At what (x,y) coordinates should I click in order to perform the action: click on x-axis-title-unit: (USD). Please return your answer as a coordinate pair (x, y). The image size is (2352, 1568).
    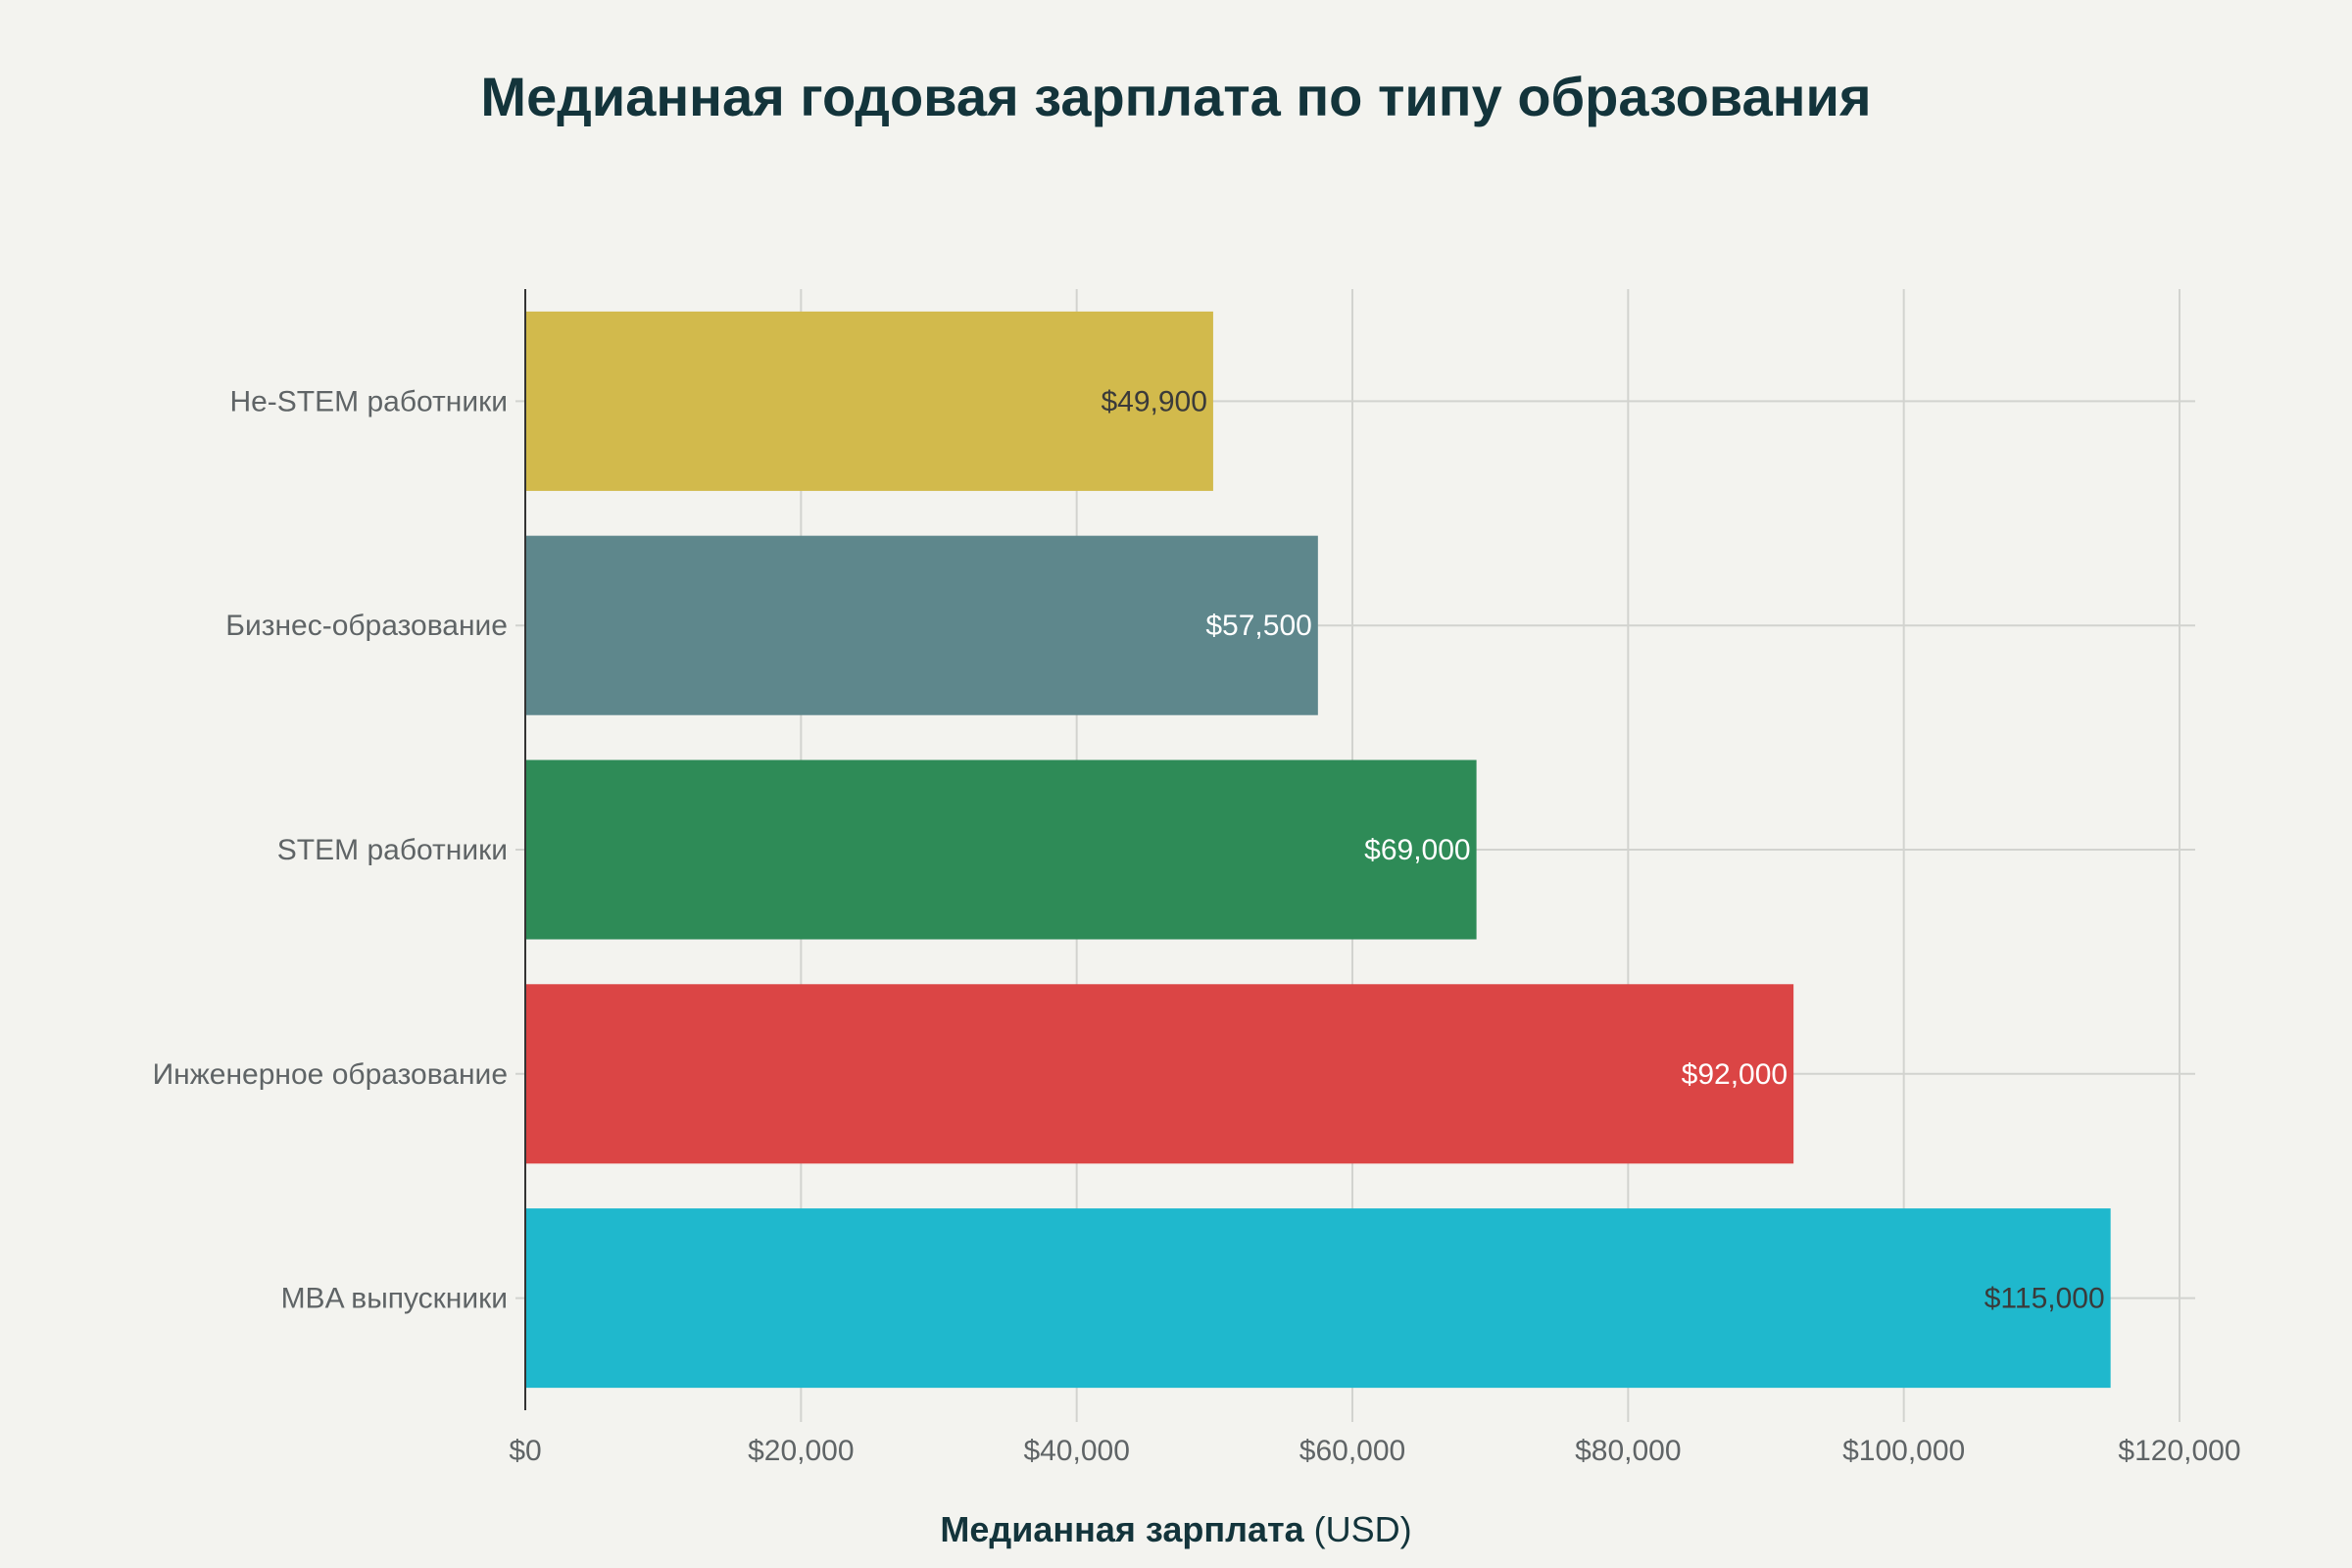
    Looking at the image, I should click on (1363, 1529).